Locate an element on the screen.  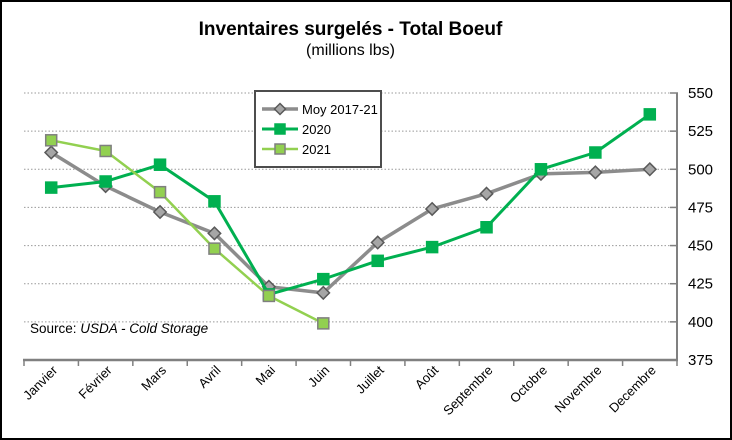
diamond-marker-swatch-icon is located at coordinates (280, 109).